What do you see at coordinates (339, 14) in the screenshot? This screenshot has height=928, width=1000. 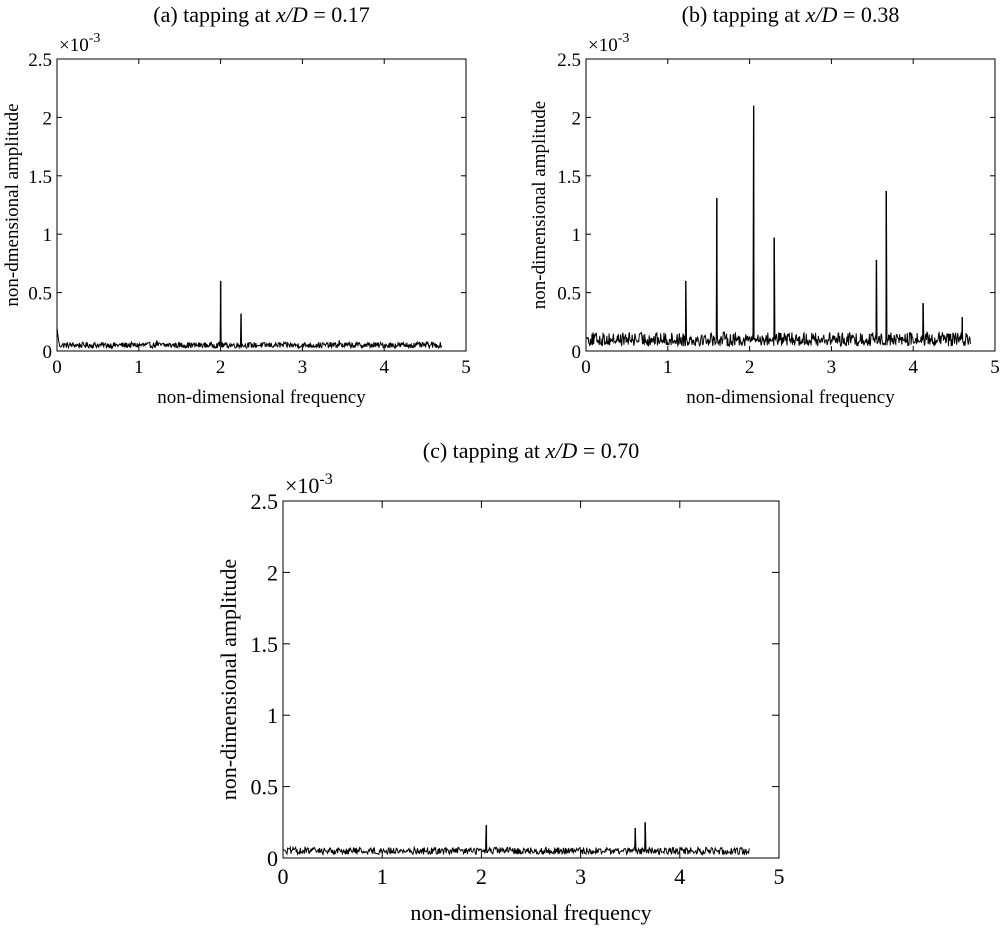 I see `chart-title-value: = 0.17` at bounding box center [339, 14].